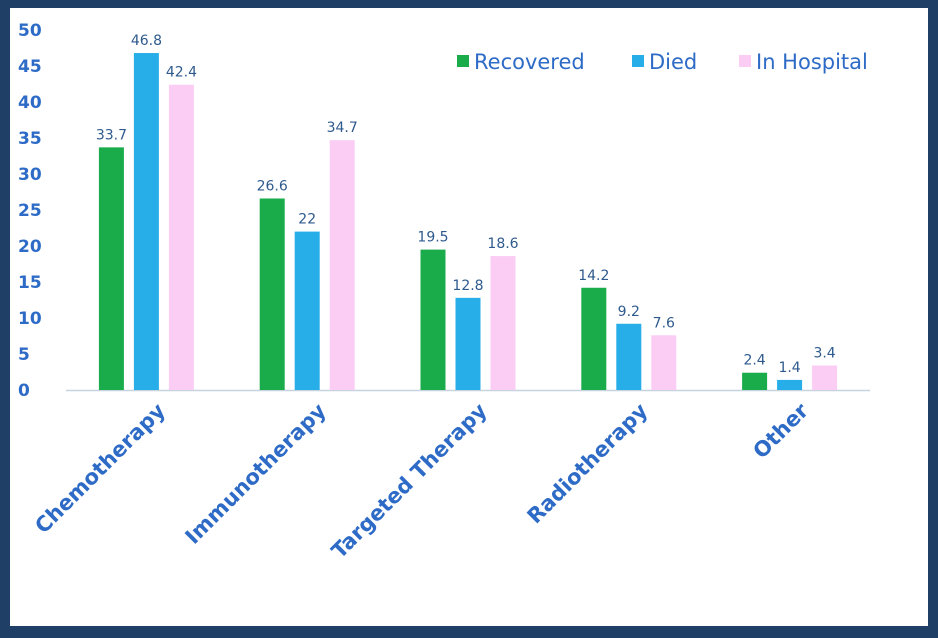  I want to click on bar-immunotherapy-in-hospital, so click(342, 265).